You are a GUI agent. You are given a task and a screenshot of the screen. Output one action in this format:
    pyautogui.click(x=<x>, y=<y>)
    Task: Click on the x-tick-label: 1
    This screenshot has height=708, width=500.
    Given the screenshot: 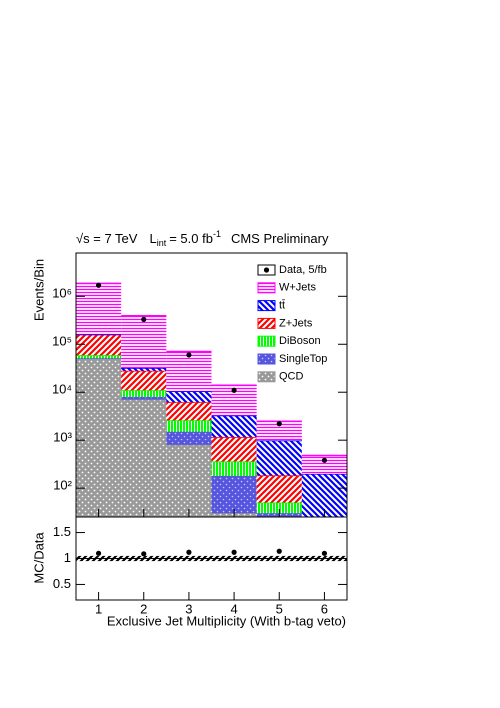 What is the action you would take?
    pyautogui.click(x=98, y=608)
    